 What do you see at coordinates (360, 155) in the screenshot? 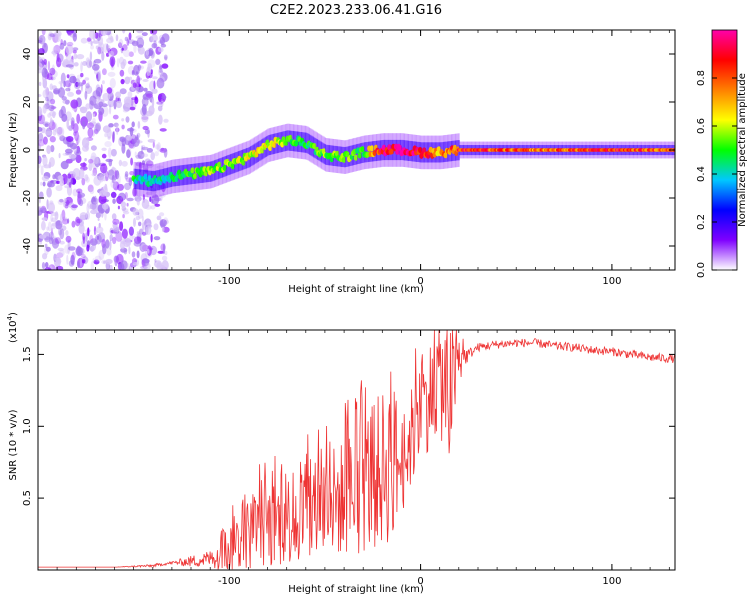
I see `spectrogram-ridge-cell` at bounding box center [360, 155].